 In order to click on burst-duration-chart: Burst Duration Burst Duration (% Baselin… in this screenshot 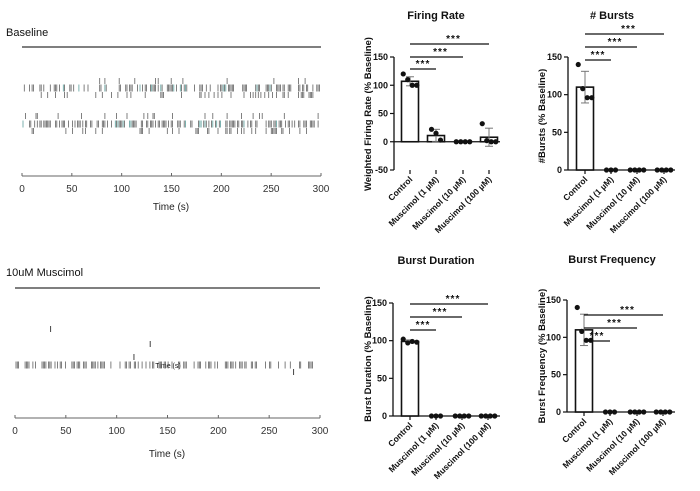, I will do `click(431, 368)`.